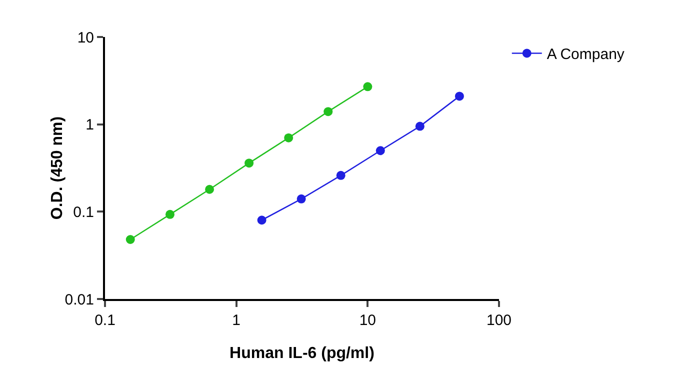 Image resolution: width=699 pixels, height=389 pixels. I want to click on x-tick-label: 1, so click(236, 320).